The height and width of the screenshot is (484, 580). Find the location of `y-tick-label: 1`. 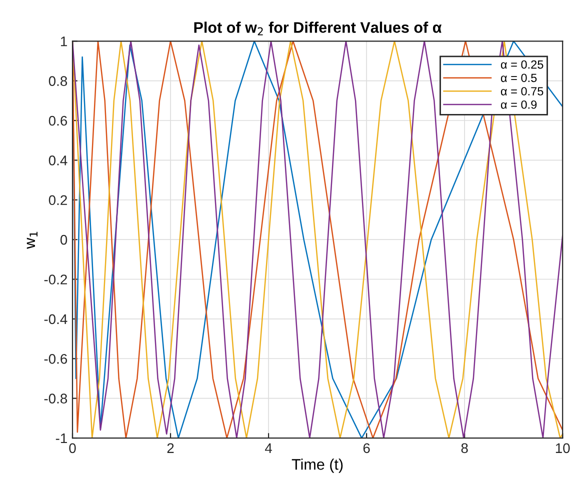

y-tick-label: 1 is located at coordinates (63, 41).